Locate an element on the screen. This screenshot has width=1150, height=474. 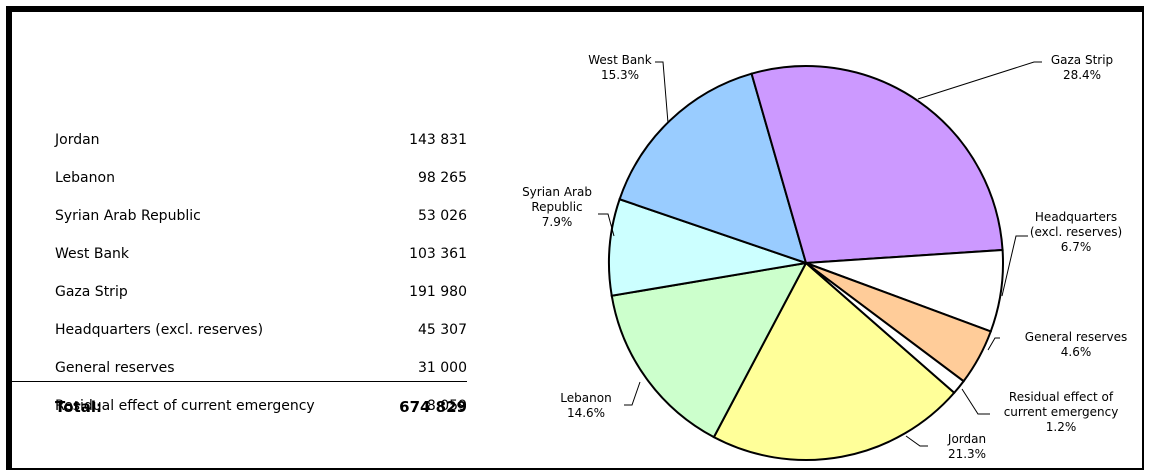
row-value: 31 000 is located at coordinates (442, 368).